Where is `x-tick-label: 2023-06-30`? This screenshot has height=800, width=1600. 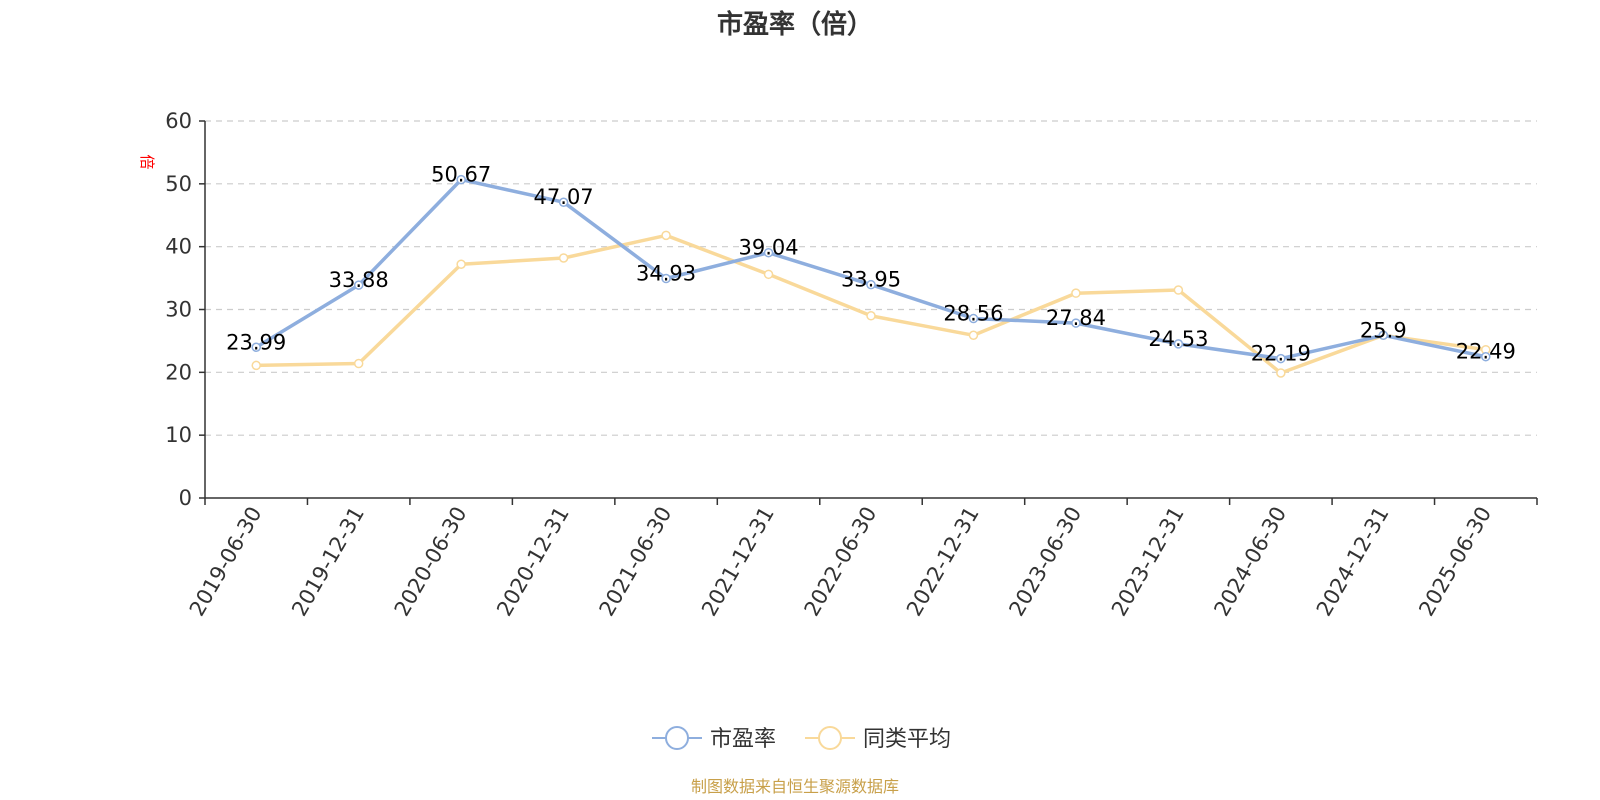
x-tick-label: 2023-06-30 is located at coordinates (1045, 562).